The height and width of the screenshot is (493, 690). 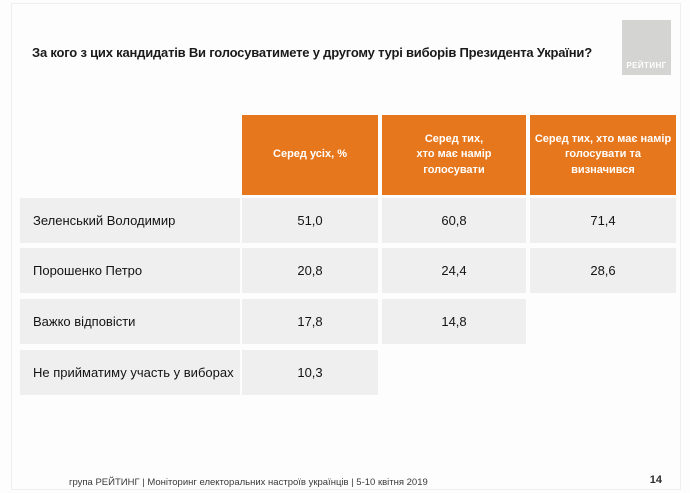 I want to click on row-label-zelenskyi: Зеленський Володимир, so click(x=130, y=220).